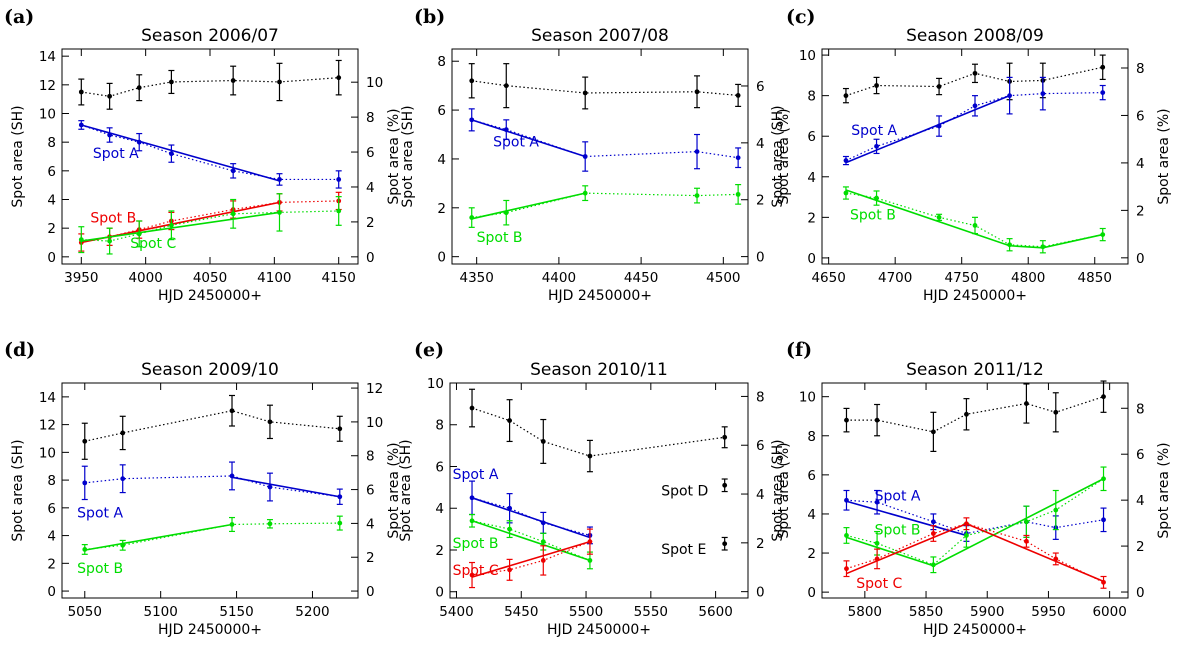 The image size is (1200, 648). What do you see at coordinates (641, 278) in the screenshot?
I see `chart-2-x-tick-label: 4450` at bounding box center [641, 278].